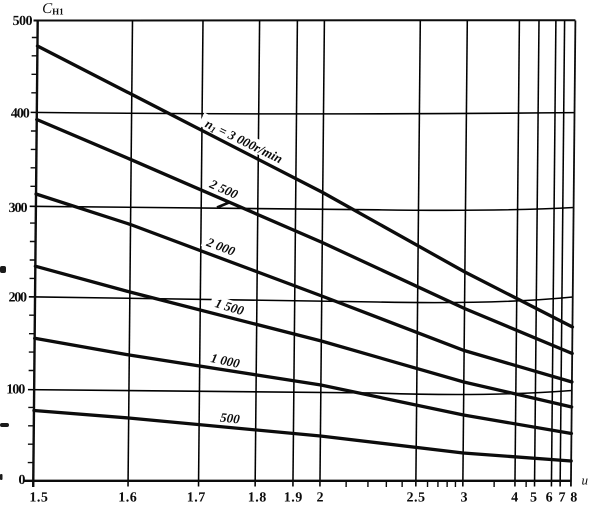  Describe the element at coordinates (533, 498) in the screenshot. I see `svg-text: 5` at that location.